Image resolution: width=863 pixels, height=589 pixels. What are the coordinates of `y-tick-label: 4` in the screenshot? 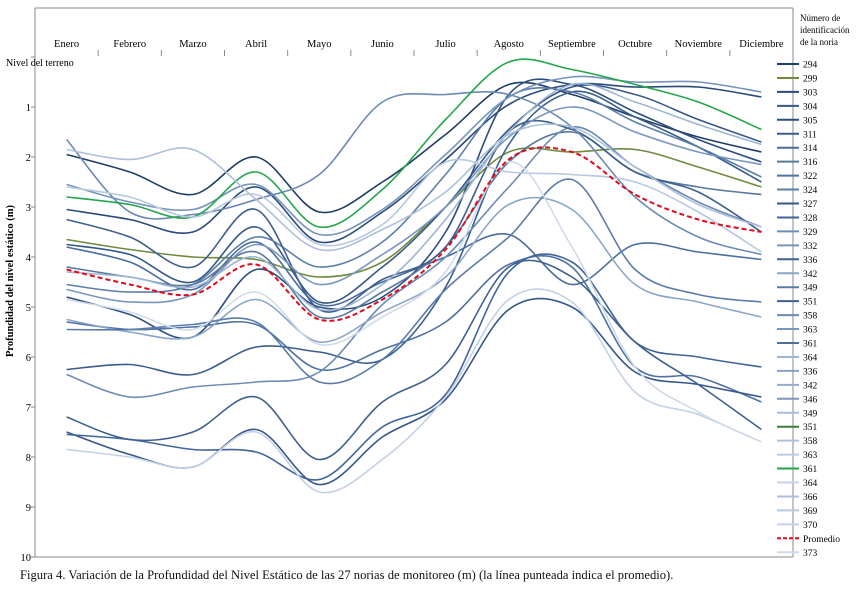 It's located at (29, 258).